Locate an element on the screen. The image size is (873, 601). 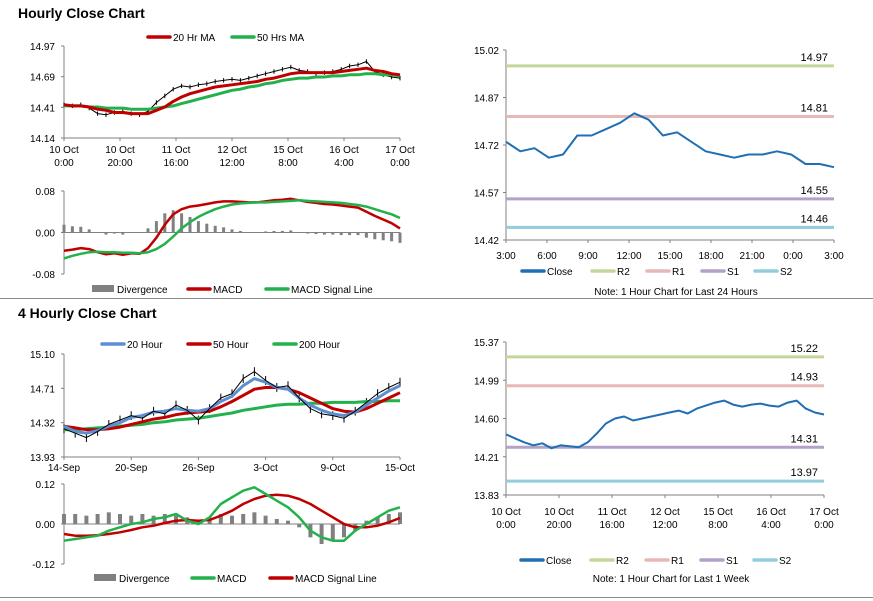
hourly-levels-level-label-r2: 14.97 is located at coordinates (814, 58).